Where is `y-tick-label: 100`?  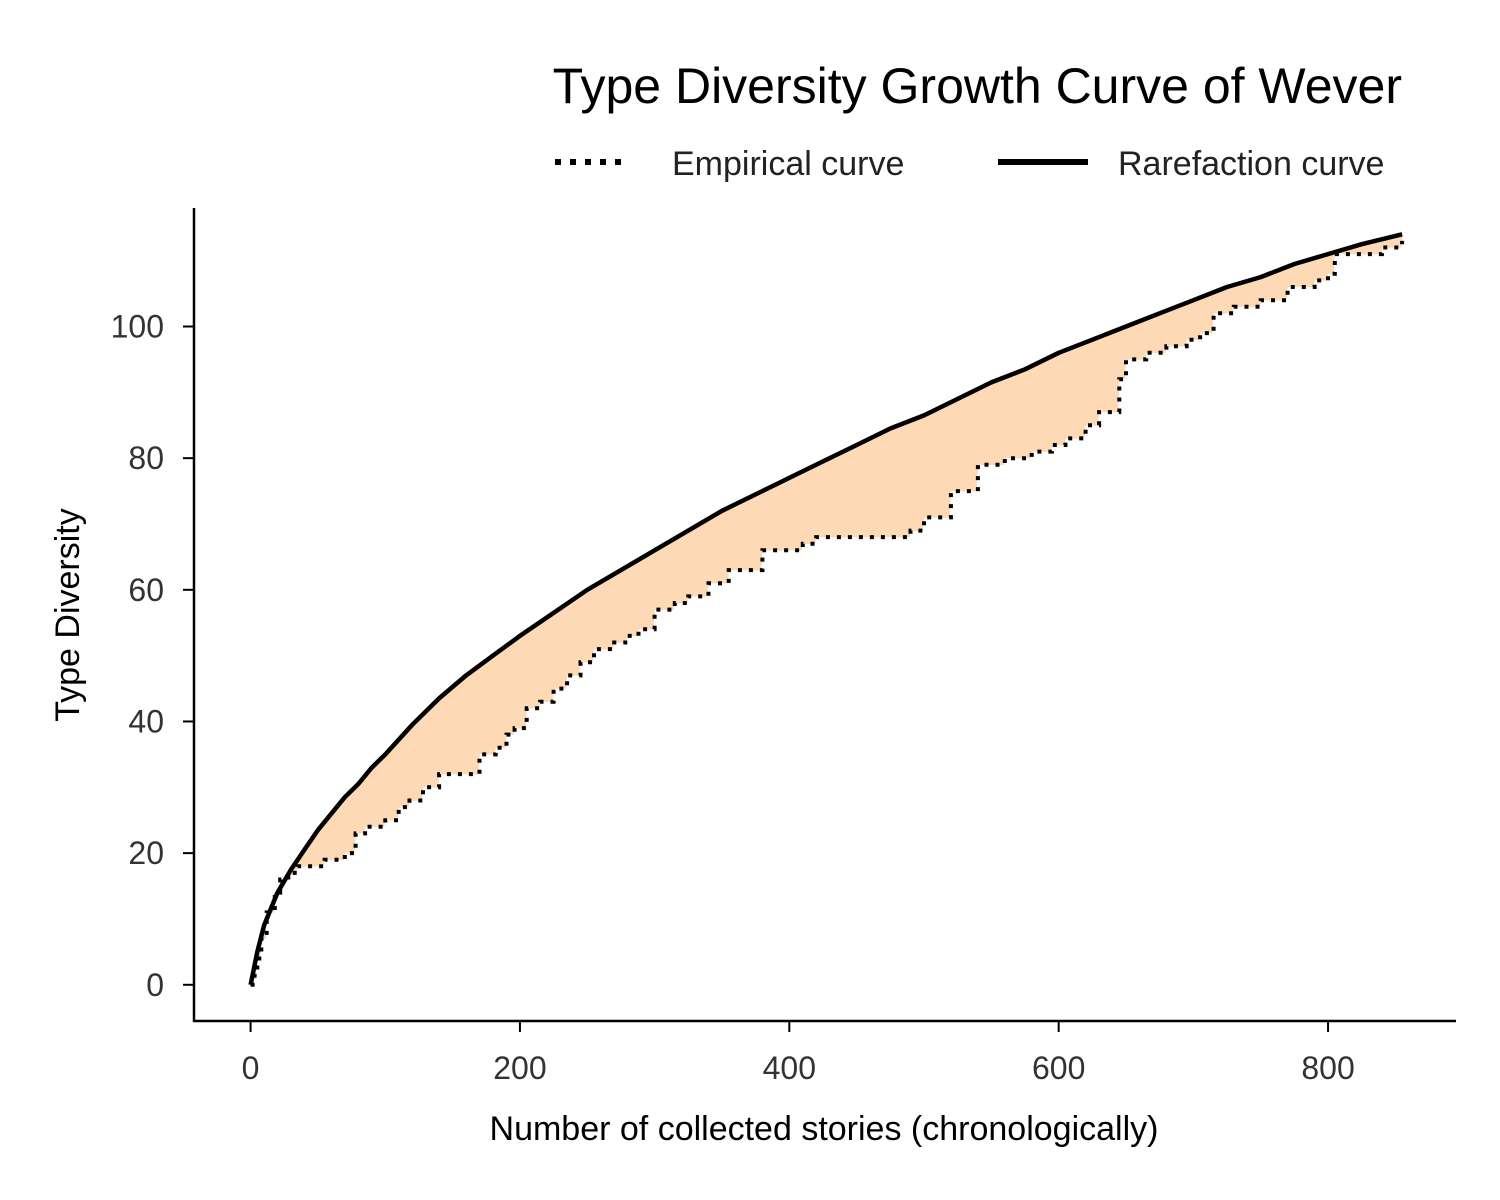 y-tick-label: 100 is located at coordinates (137, 326).